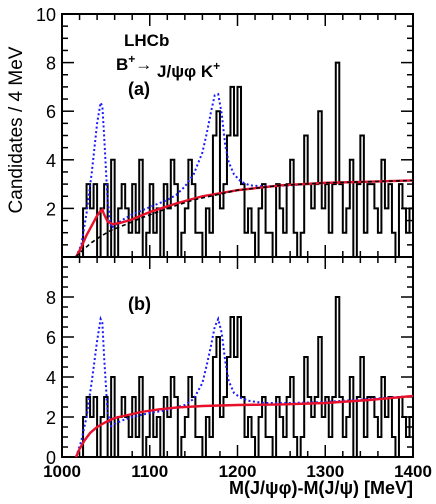 The height and width of the screenshot is (504, 436). Describe the element at coordinates (146, 40) in the screenshot. I see `experiment-label: LHCb` at that location.